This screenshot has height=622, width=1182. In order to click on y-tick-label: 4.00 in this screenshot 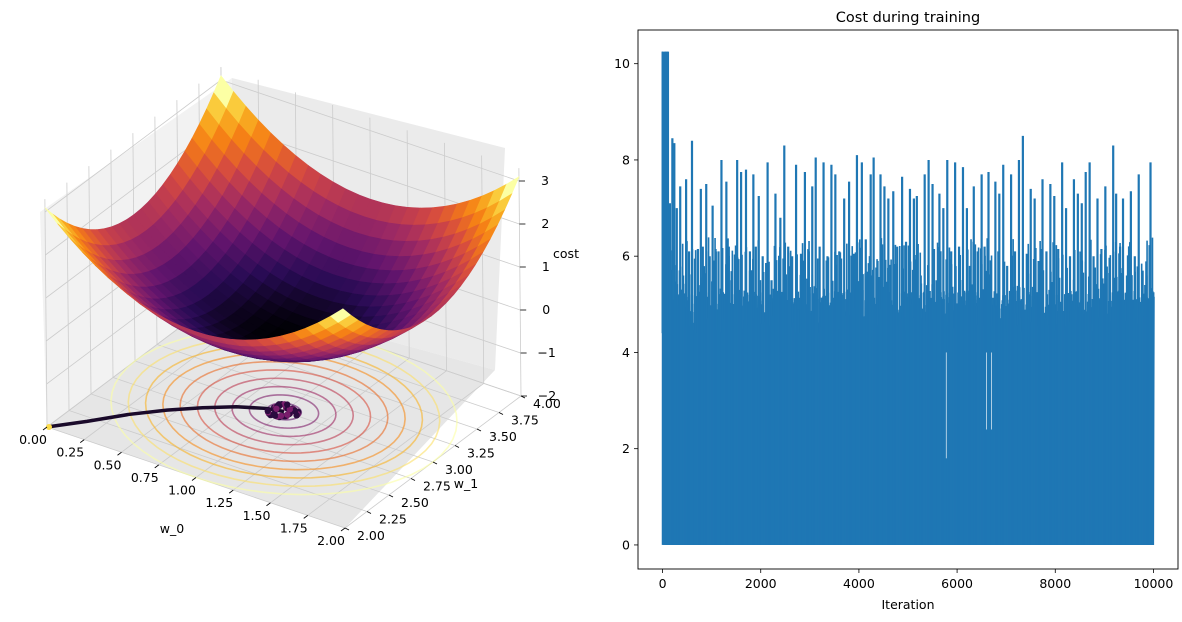, I will do `click(547, 403)`.